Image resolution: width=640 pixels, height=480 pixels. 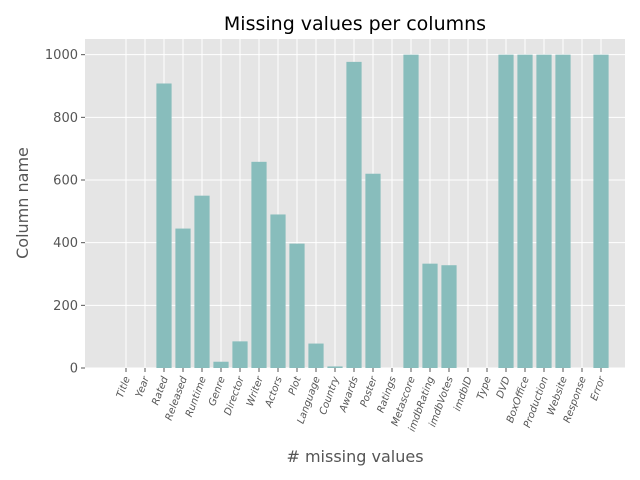 I want to click on bar-dvd, so click(x=506, y=211).